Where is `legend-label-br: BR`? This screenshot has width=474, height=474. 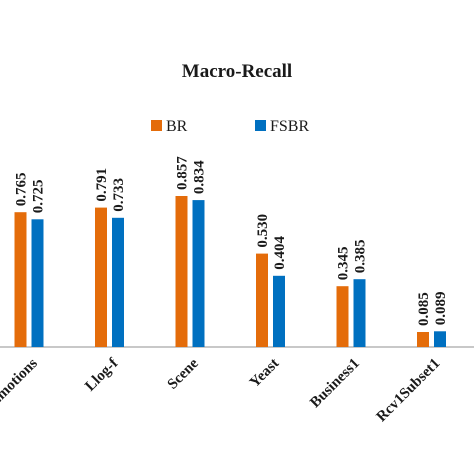 legend-label-br: BR is located at coordinates (177, 126).